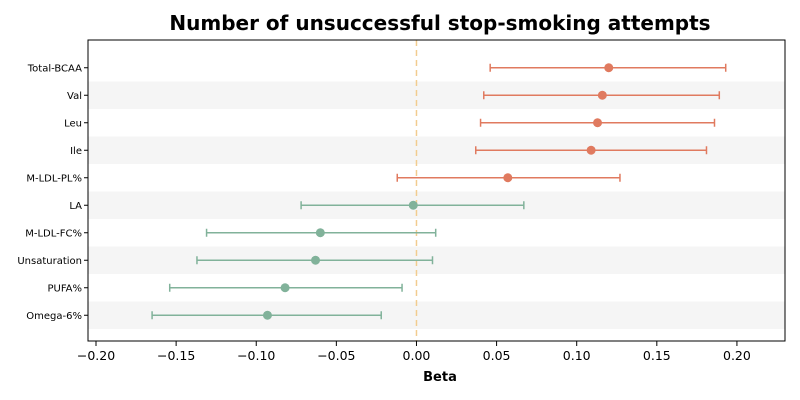  What do you see at coordinates (176, 355) in the screenshot?
I see `x-tick-label: −0.15` at bounding box center [176, 355].